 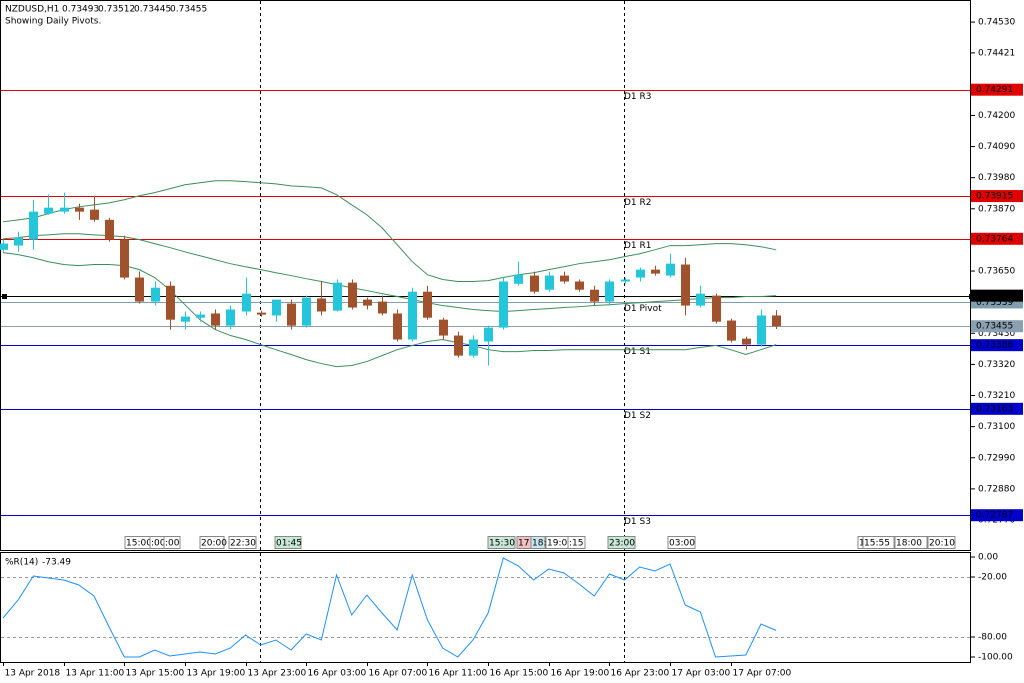 What do you see at coordinates (56, 563) in the screenshot?
I see `indicator-value: -73.49` at bounding box center [56, 563].